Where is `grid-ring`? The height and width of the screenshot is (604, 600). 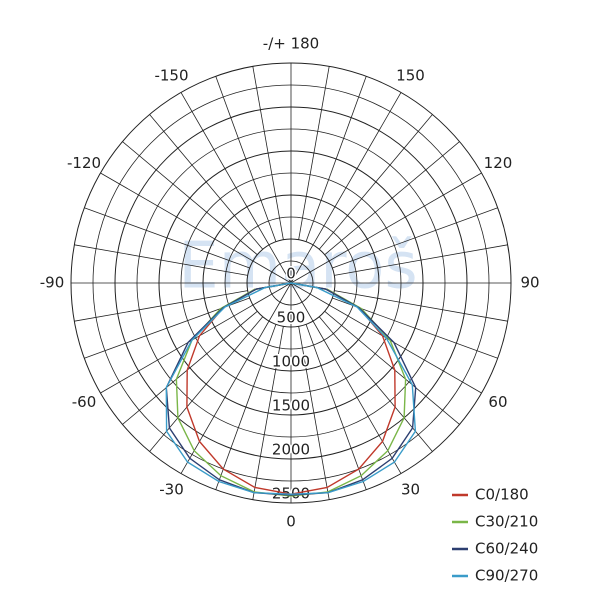
grid-ring is located at coordinates (291, 283).